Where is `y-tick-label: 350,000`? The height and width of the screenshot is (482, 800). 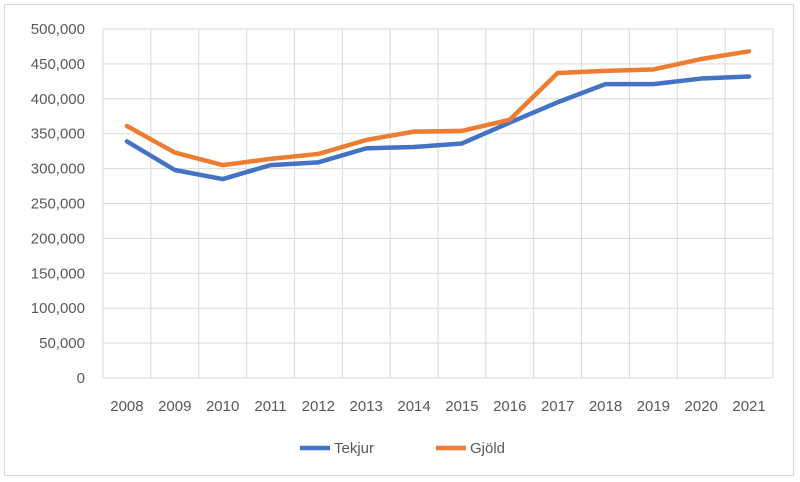 y-tick-label: 350,000 is located at coordinates (58, 134).